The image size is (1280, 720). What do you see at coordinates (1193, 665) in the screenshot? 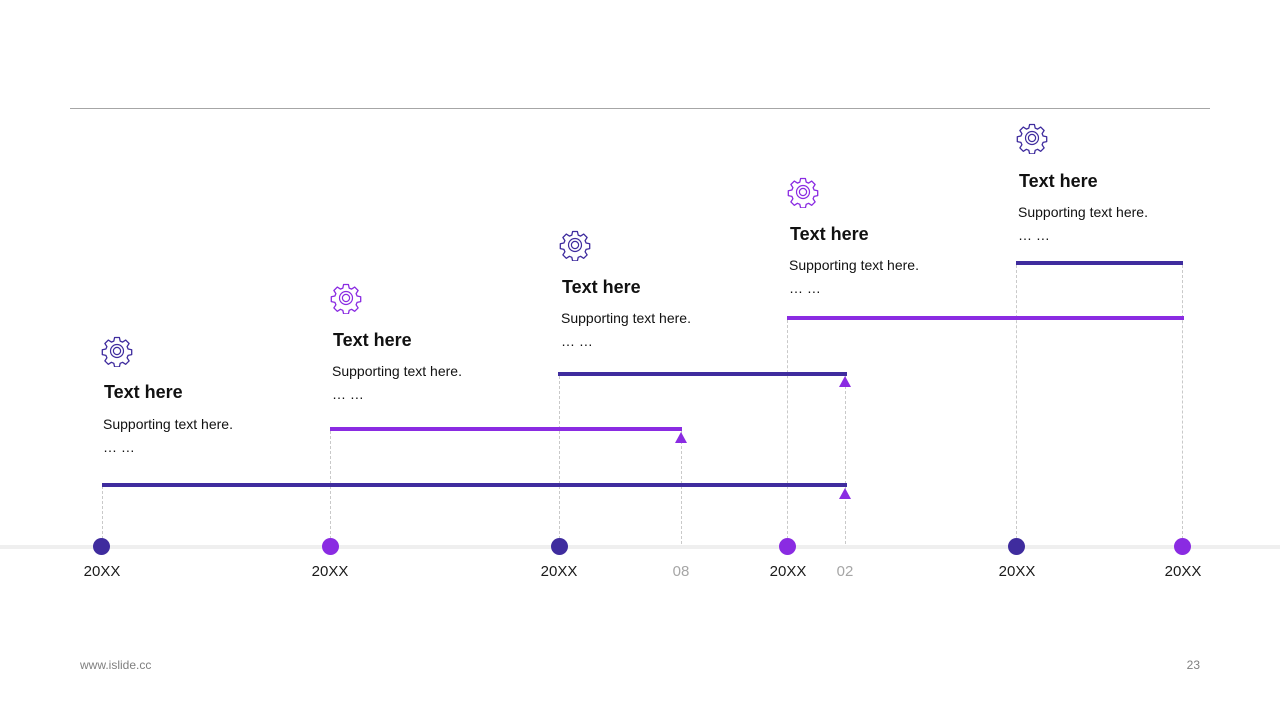
I see `page-number: 23` at bounding box center [1193, 665].